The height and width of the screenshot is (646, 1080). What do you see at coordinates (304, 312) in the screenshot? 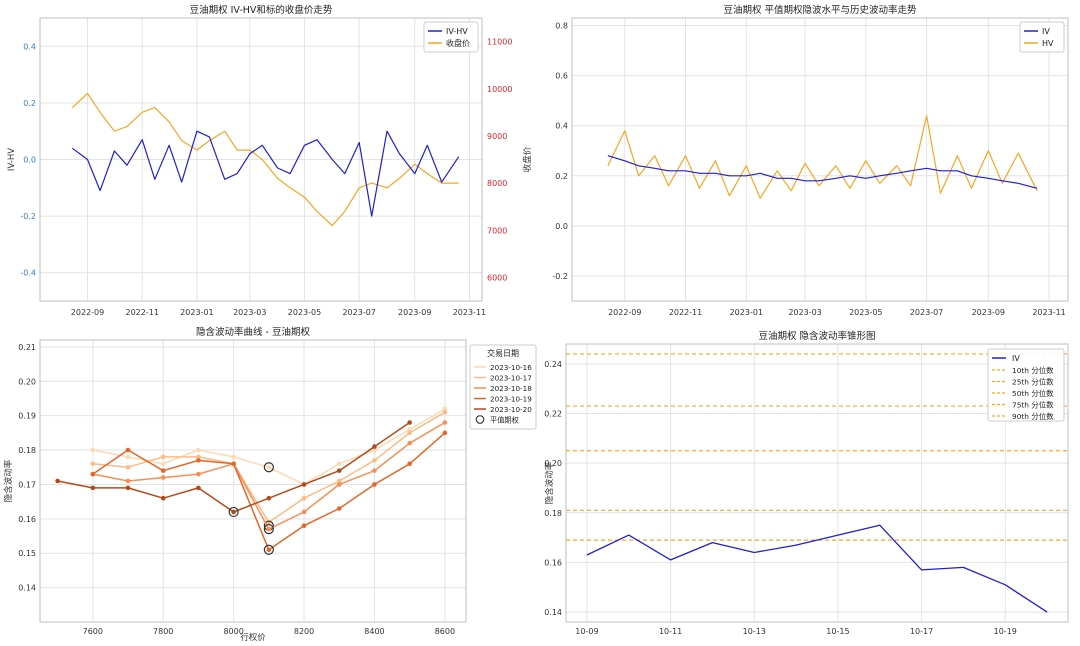
I see `c1-xtick-label: 2023-05` at bounding box center [304, 312].